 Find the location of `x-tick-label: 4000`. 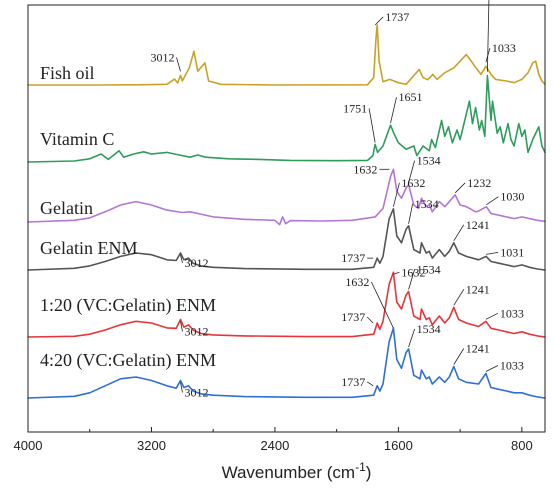

x-tick-label: 4000 is located at coordinates (28, 445).